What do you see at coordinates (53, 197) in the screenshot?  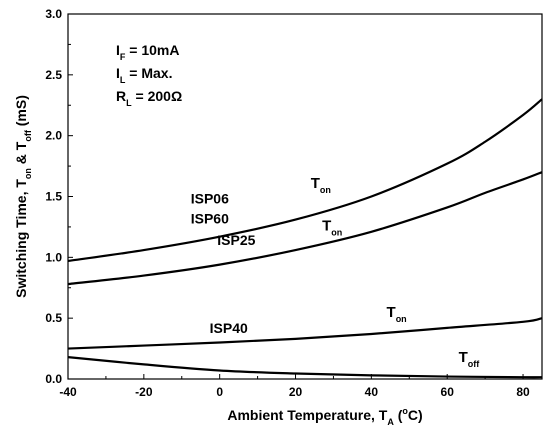 I see `y-tick-label: 1.5` at bounding box center [53, 197].